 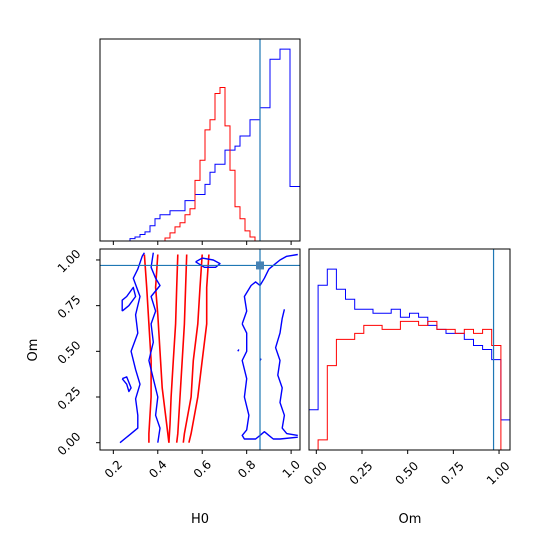 I want to click on x-axis-label-h0: H0, so click(x=200, y=519).